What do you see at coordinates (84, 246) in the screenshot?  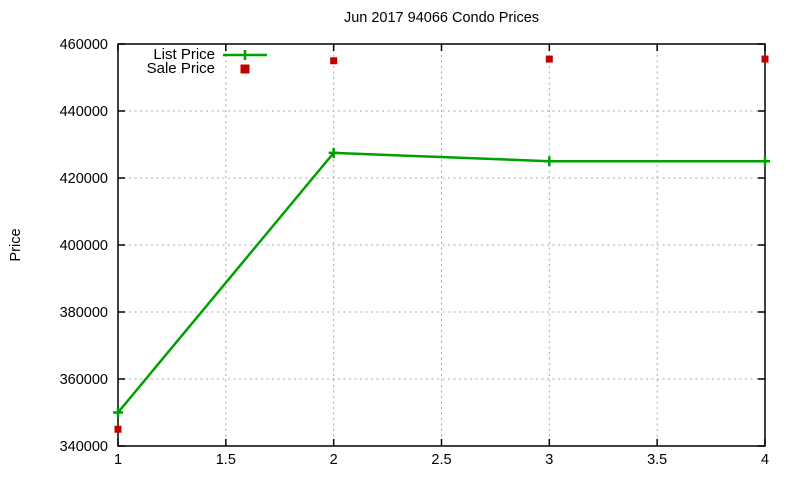 I see `y-tick-label: 400000` at bounding box center [84, 246].